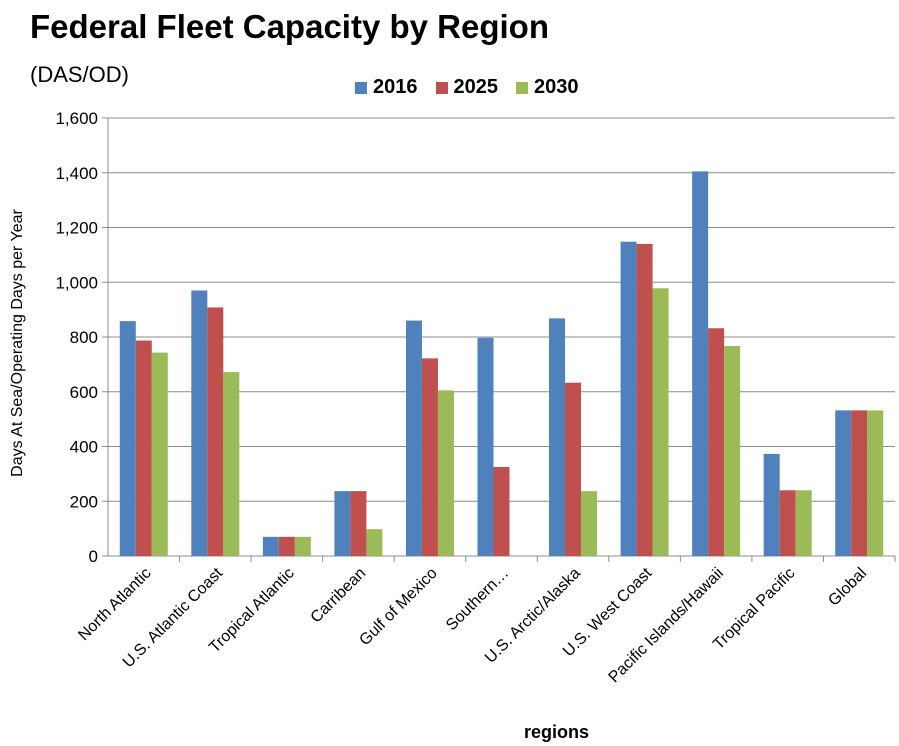  What do you see at coordinates (441, 87) in the screenshot?
I see `legend-swatch-2025` at bounding box center [441, 87].